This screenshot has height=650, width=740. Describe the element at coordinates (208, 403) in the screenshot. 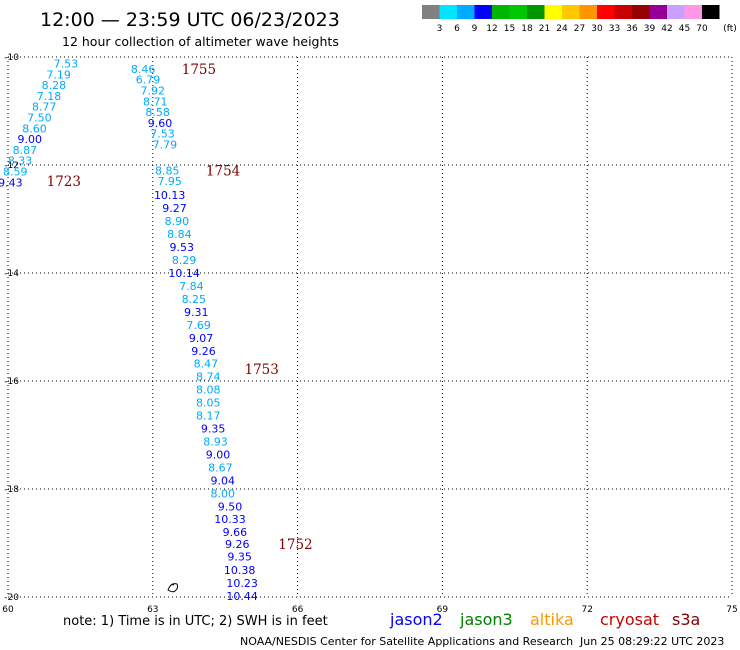

I see `wave-height-value: 8.05` at that location.